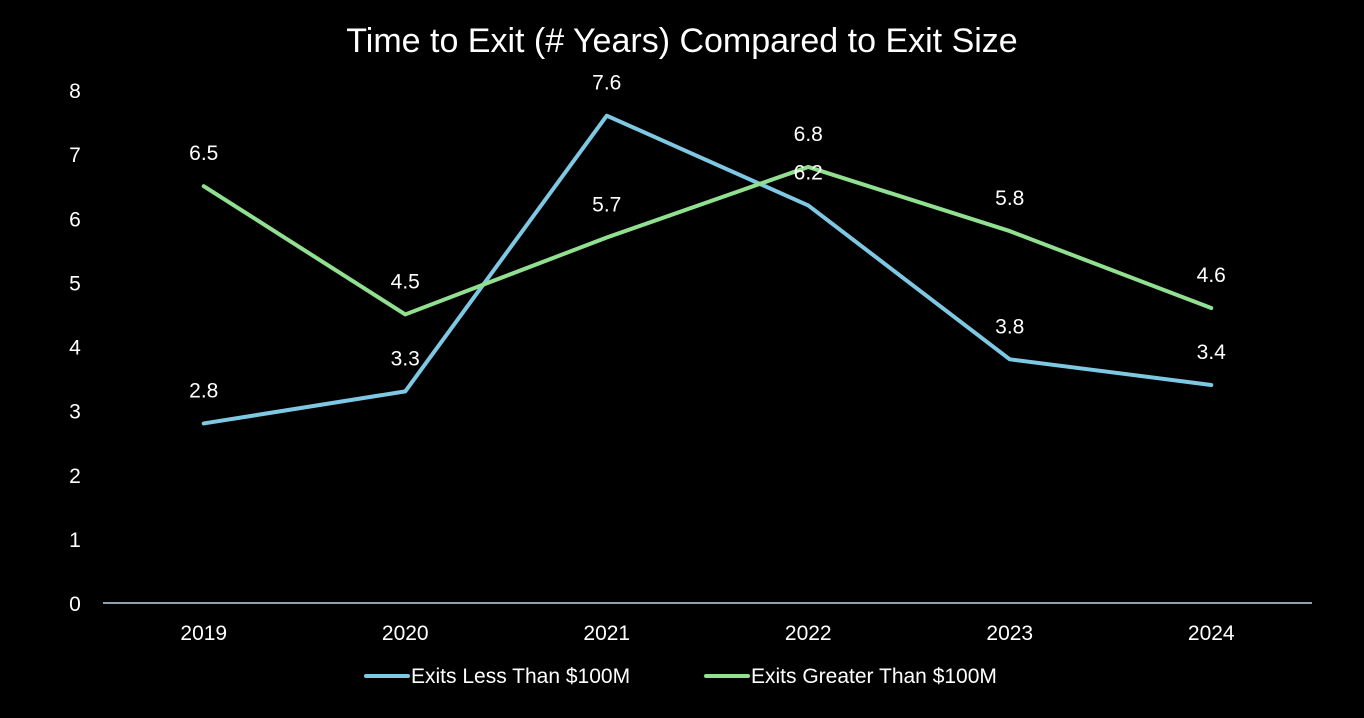 The width and height of the screenshot is (1364, 718). I want to click on y-tick-label: 3, so click(75, 412).